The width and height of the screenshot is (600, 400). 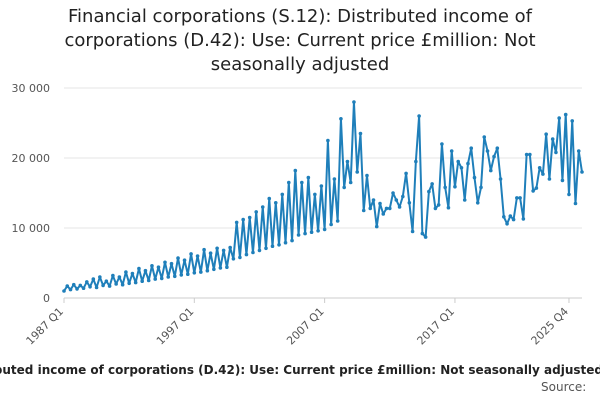 I want to click on y-tick-label: 30 000, so click(x=31, y=88).